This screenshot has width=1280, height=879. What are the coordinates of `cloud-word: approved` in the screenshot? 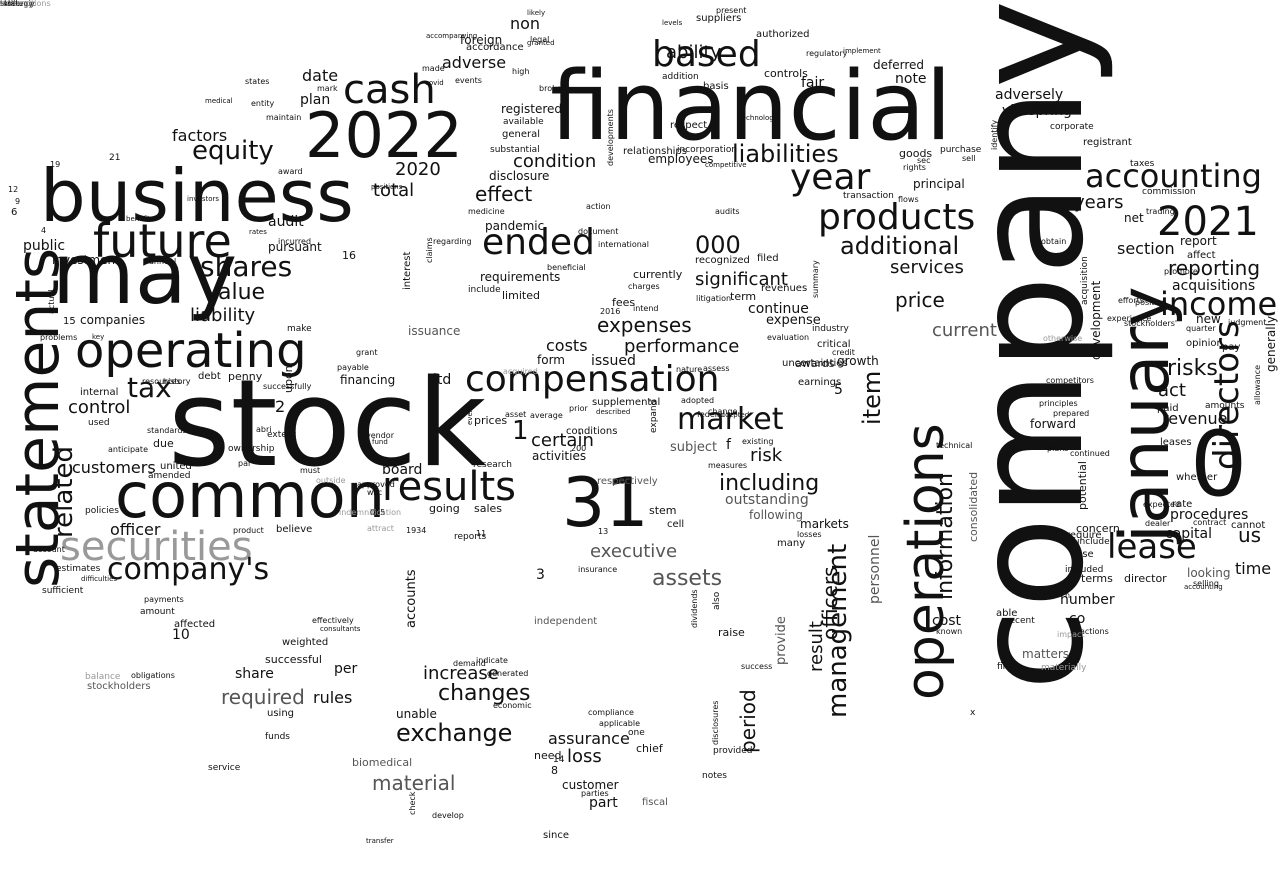 It's located at (376, 484).